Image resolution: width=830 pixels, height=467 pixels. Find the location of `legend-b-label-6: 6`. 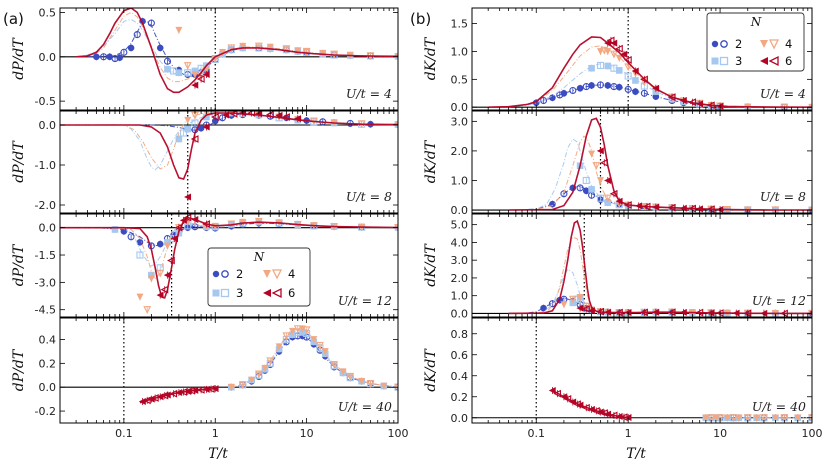

legend-b-label-6: 6 is located at coordinates (788, 61).